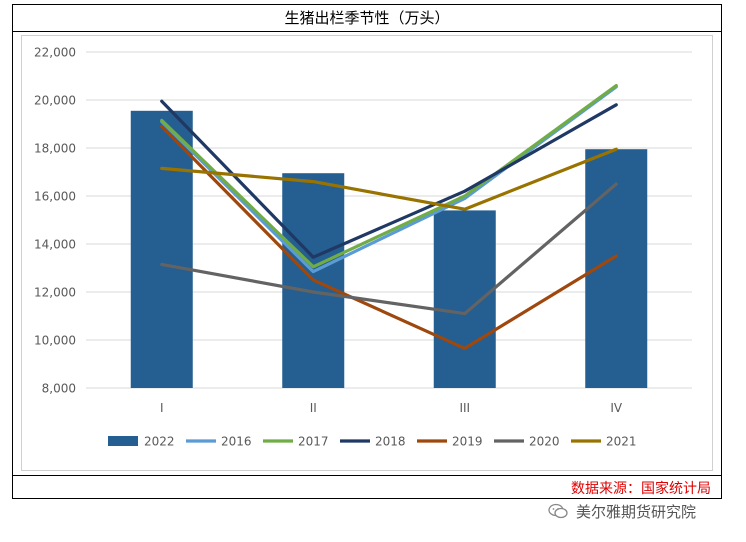 This screenshot has width=746, height=542. I want to click on legend-label-2018: 2018, so click(390, 442).